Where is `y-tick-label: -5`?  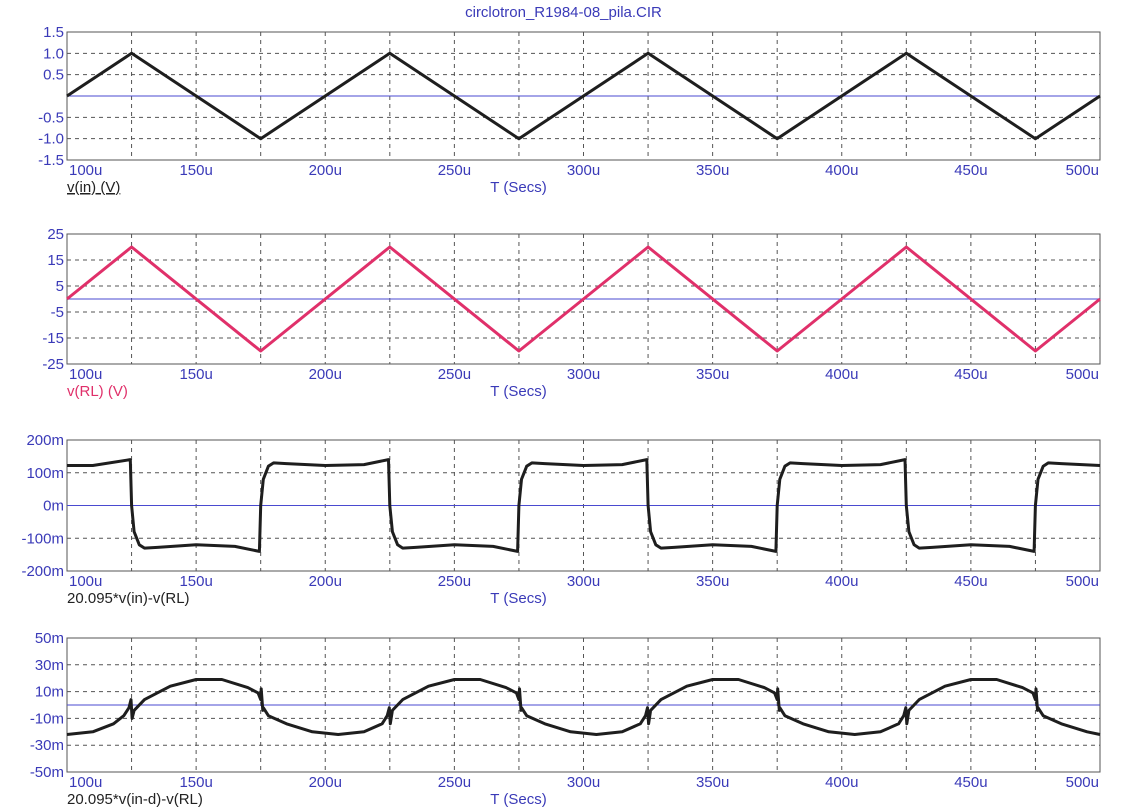 y-tick-label: -5 is located at coordinates (57, 312).